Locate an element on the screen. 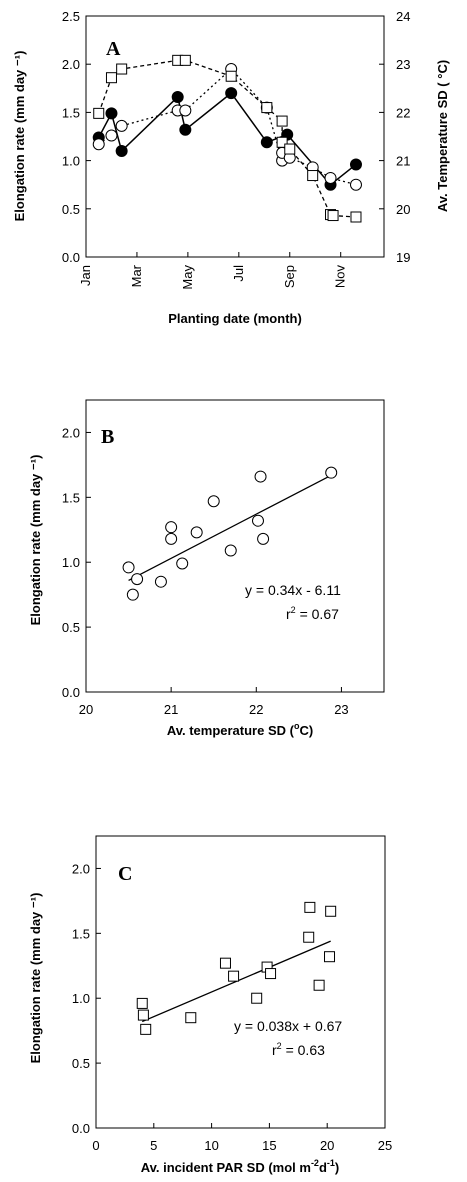 This screenshot has height=1182, width=467. chart-c-y-tick-label-1: 0.5 is located at coordinates (81, 1063).